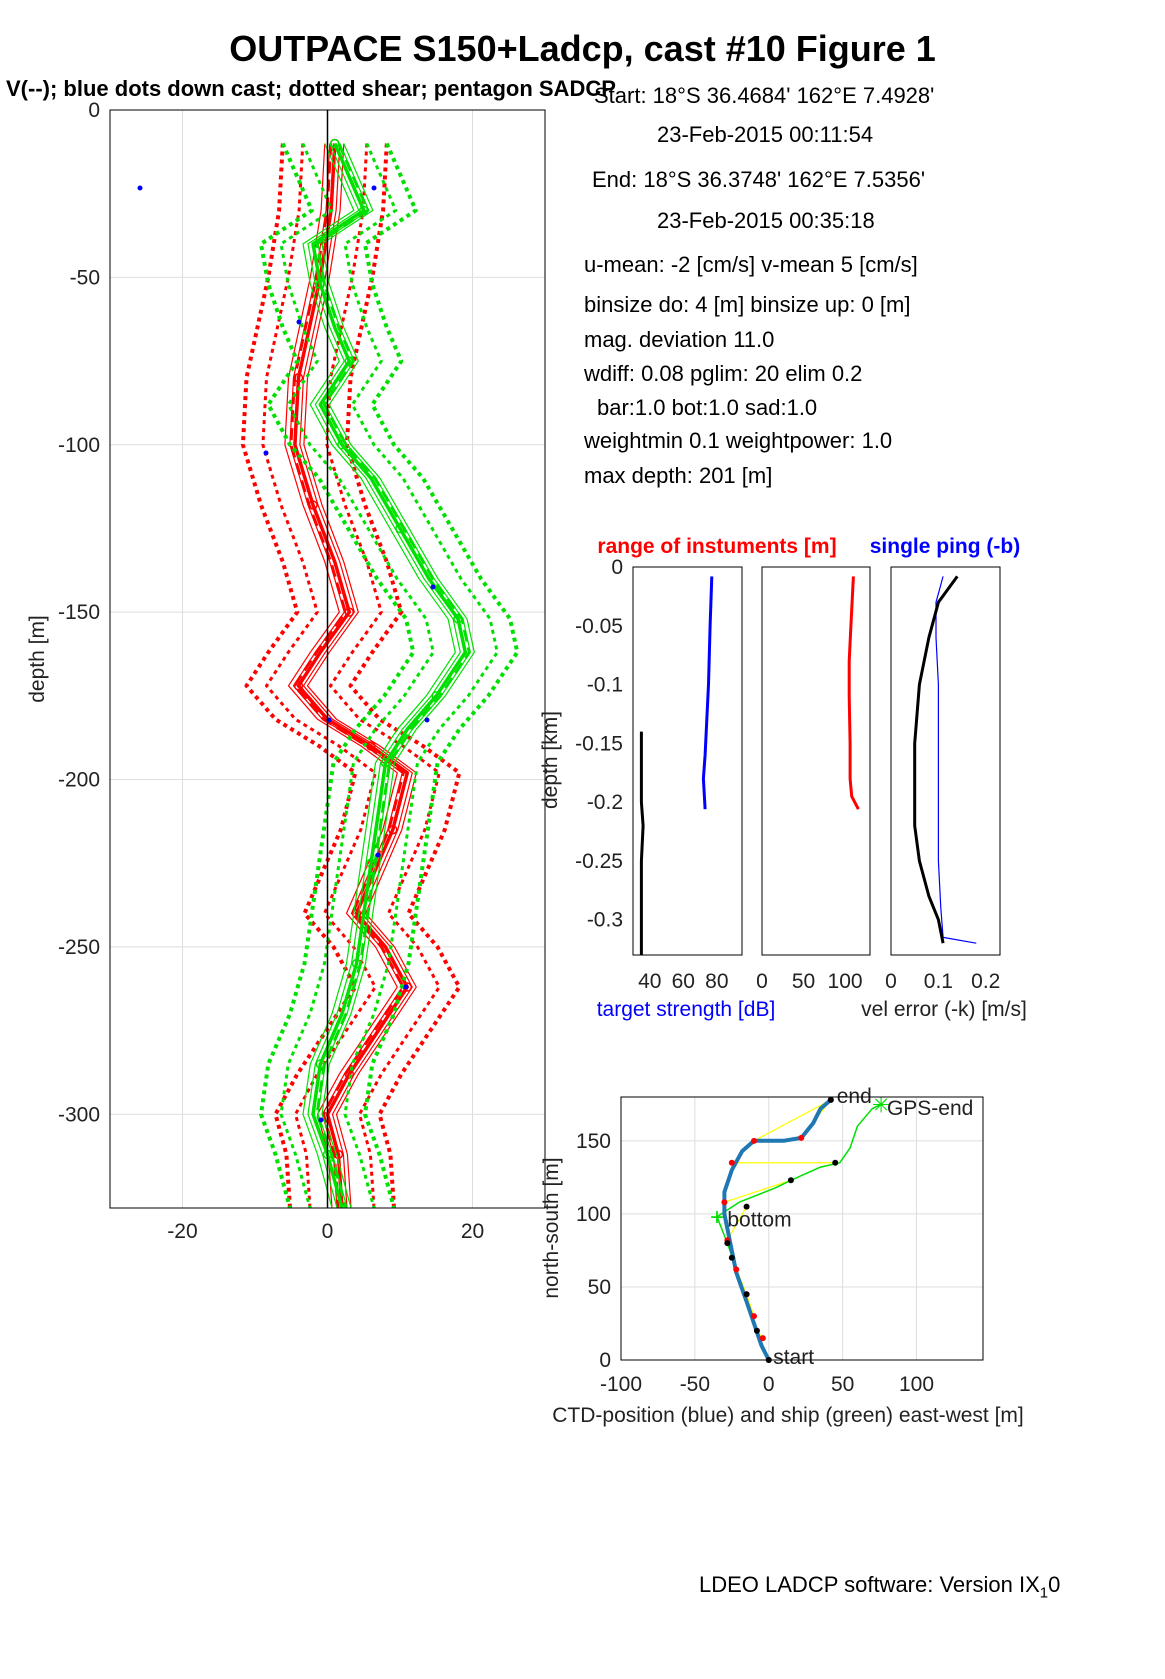 The height and width of the screenshot is (1679, 1165). What do you see at coordinates (765, 134) in the screenshot?
I see `start-time: 23-Feb-2015 00:11:54` at bounding box center [765, 134].